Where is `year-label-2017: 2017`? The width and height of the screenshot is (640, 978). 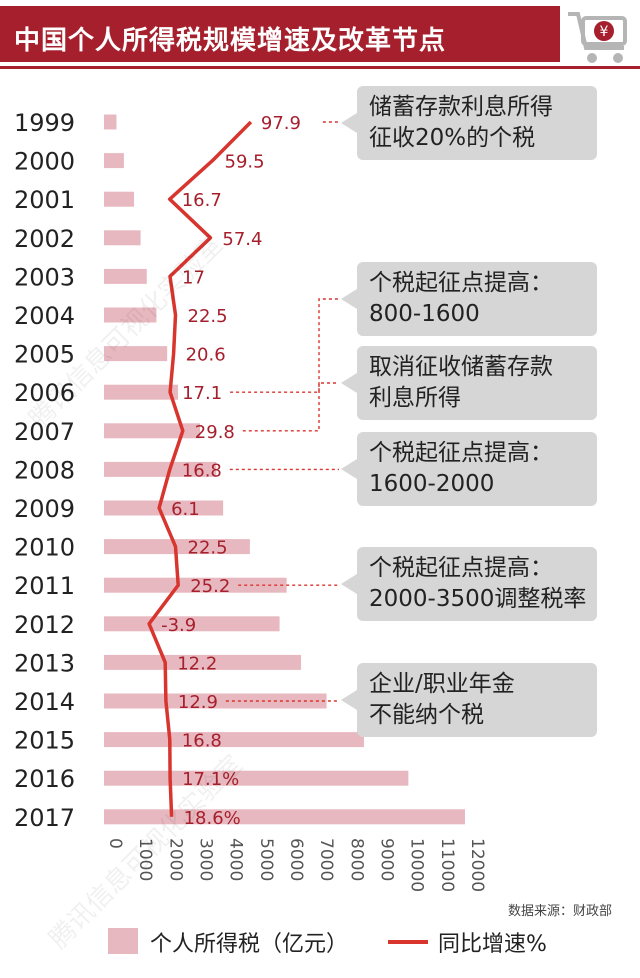 year-label-2017: 2017 is located at coordinates (44, 818).